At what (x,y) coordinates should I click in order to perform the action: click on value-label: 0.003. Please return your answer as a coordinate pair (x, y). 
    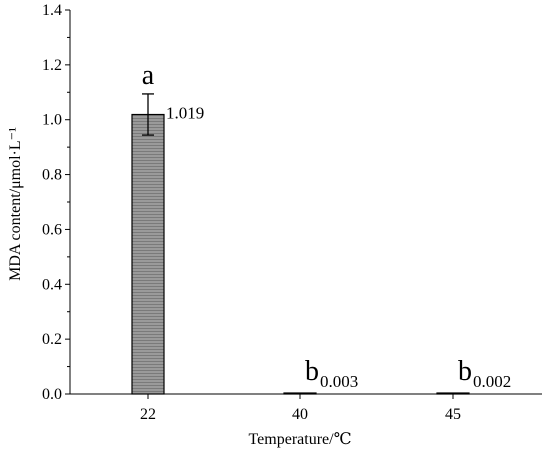
    Looking at the image, I should click on (339, 381).